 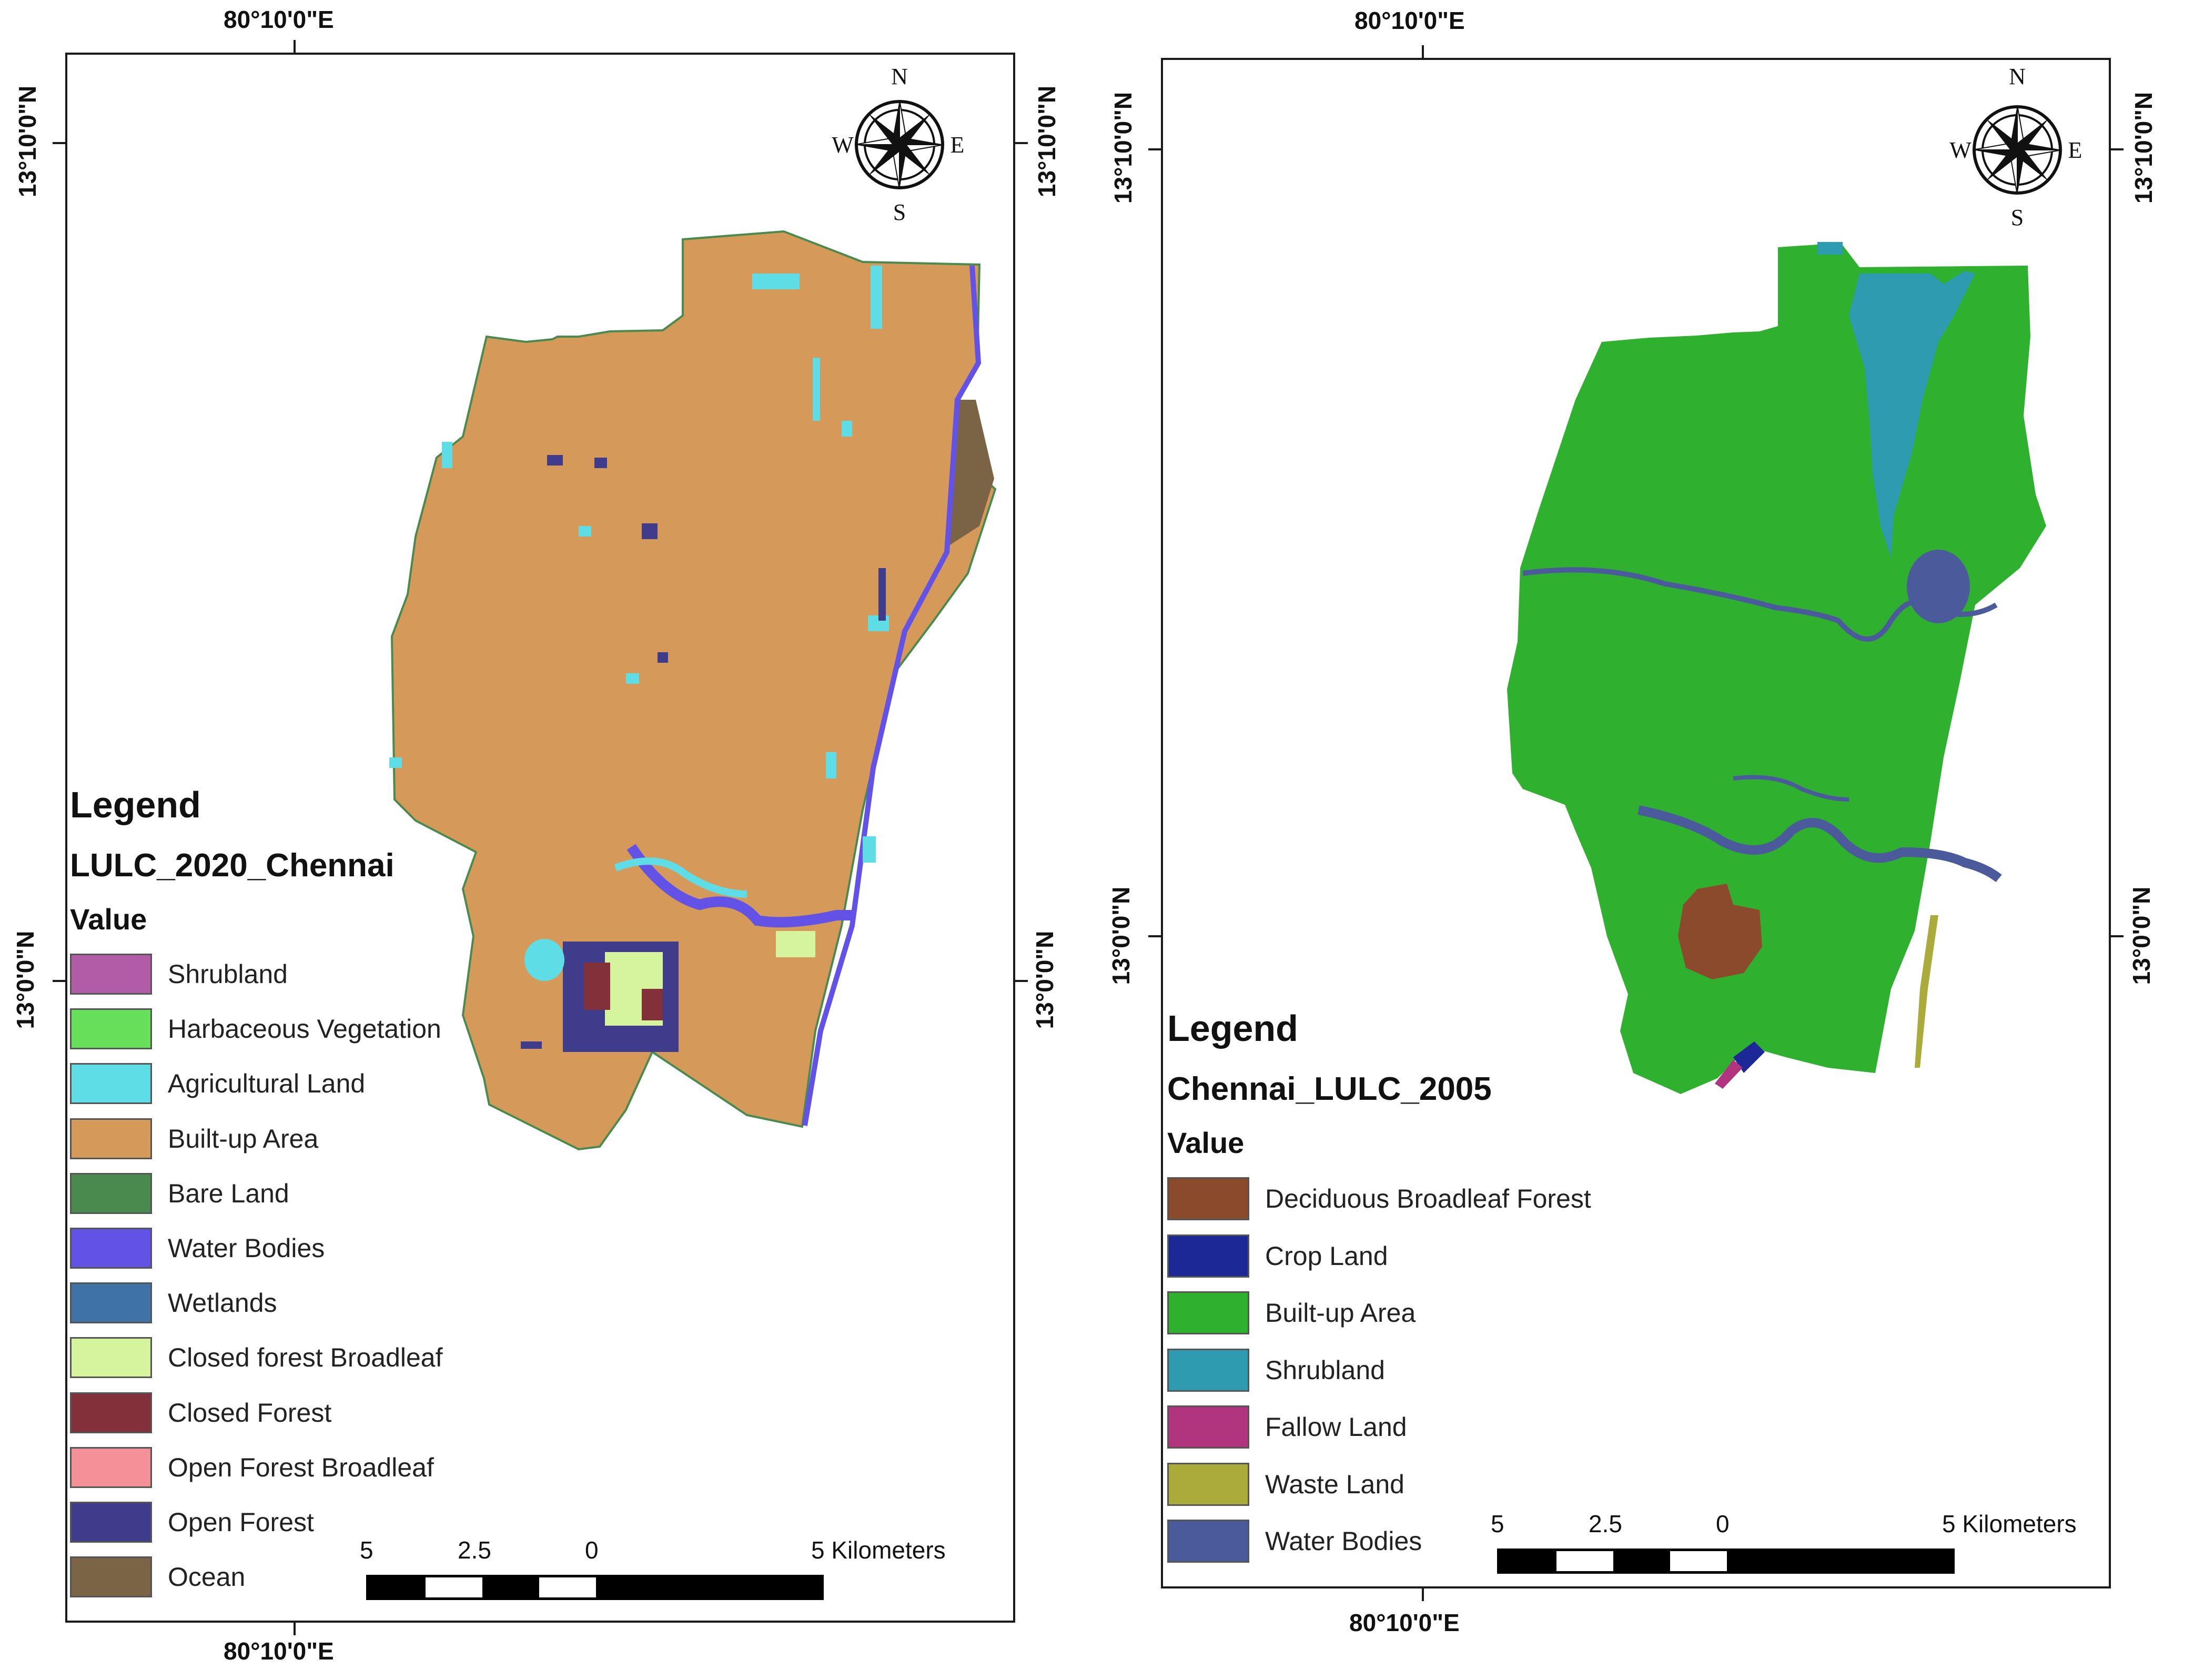 What do you see at coordinates (1336, 1427) in the screenshot?
I see `legend-label: Fallow Land` at bounding box center [1336, 1427].